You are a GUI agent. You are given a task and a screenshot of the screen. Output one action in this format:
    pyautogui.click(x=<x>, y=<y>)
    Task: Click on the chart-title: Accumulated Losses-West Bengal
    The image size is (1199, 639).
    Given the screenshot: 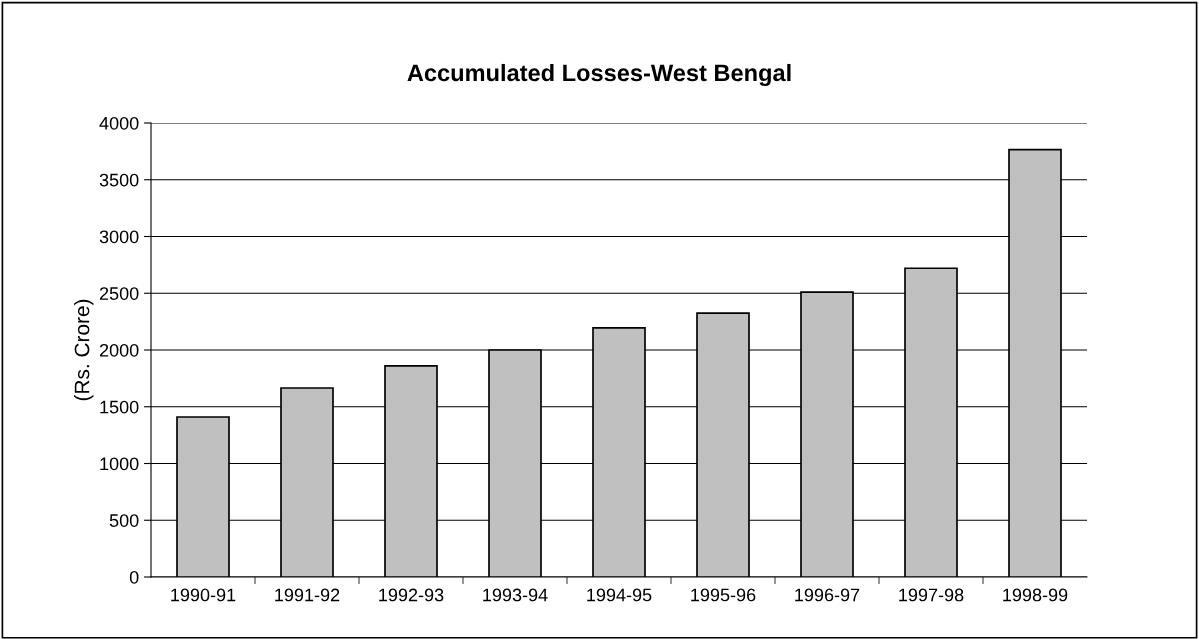 What is the action you would take?
    pyautogui.click(x=599, y=75)
    